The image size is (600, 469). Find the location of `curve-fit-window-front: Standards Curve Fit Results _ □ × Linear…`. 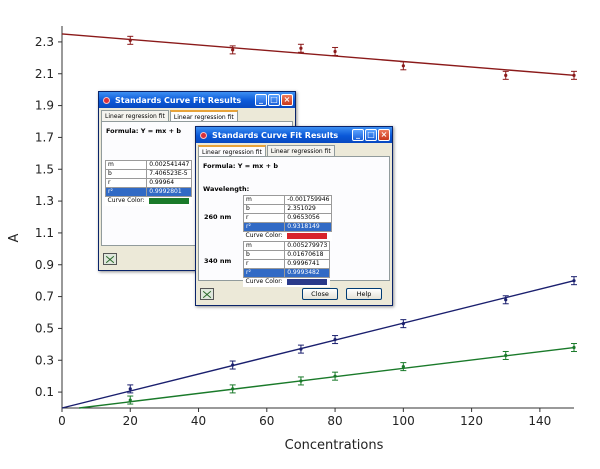

curve-fit-window-front: Standards Curve Fit Results _ □ × Linear… is located at coordinates (294, 216).